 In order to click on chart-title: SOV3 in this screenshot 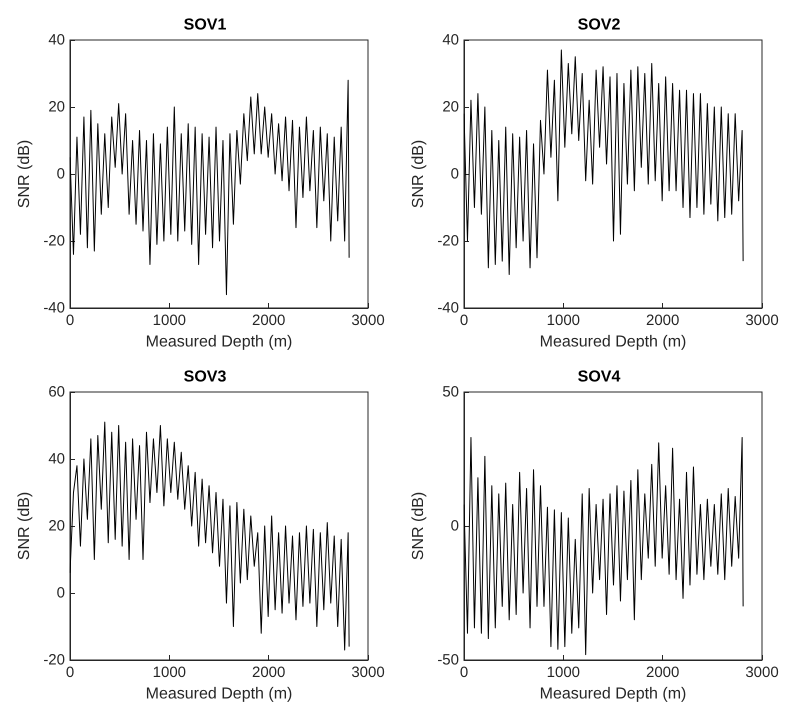, I will do `click(205, 377)`.